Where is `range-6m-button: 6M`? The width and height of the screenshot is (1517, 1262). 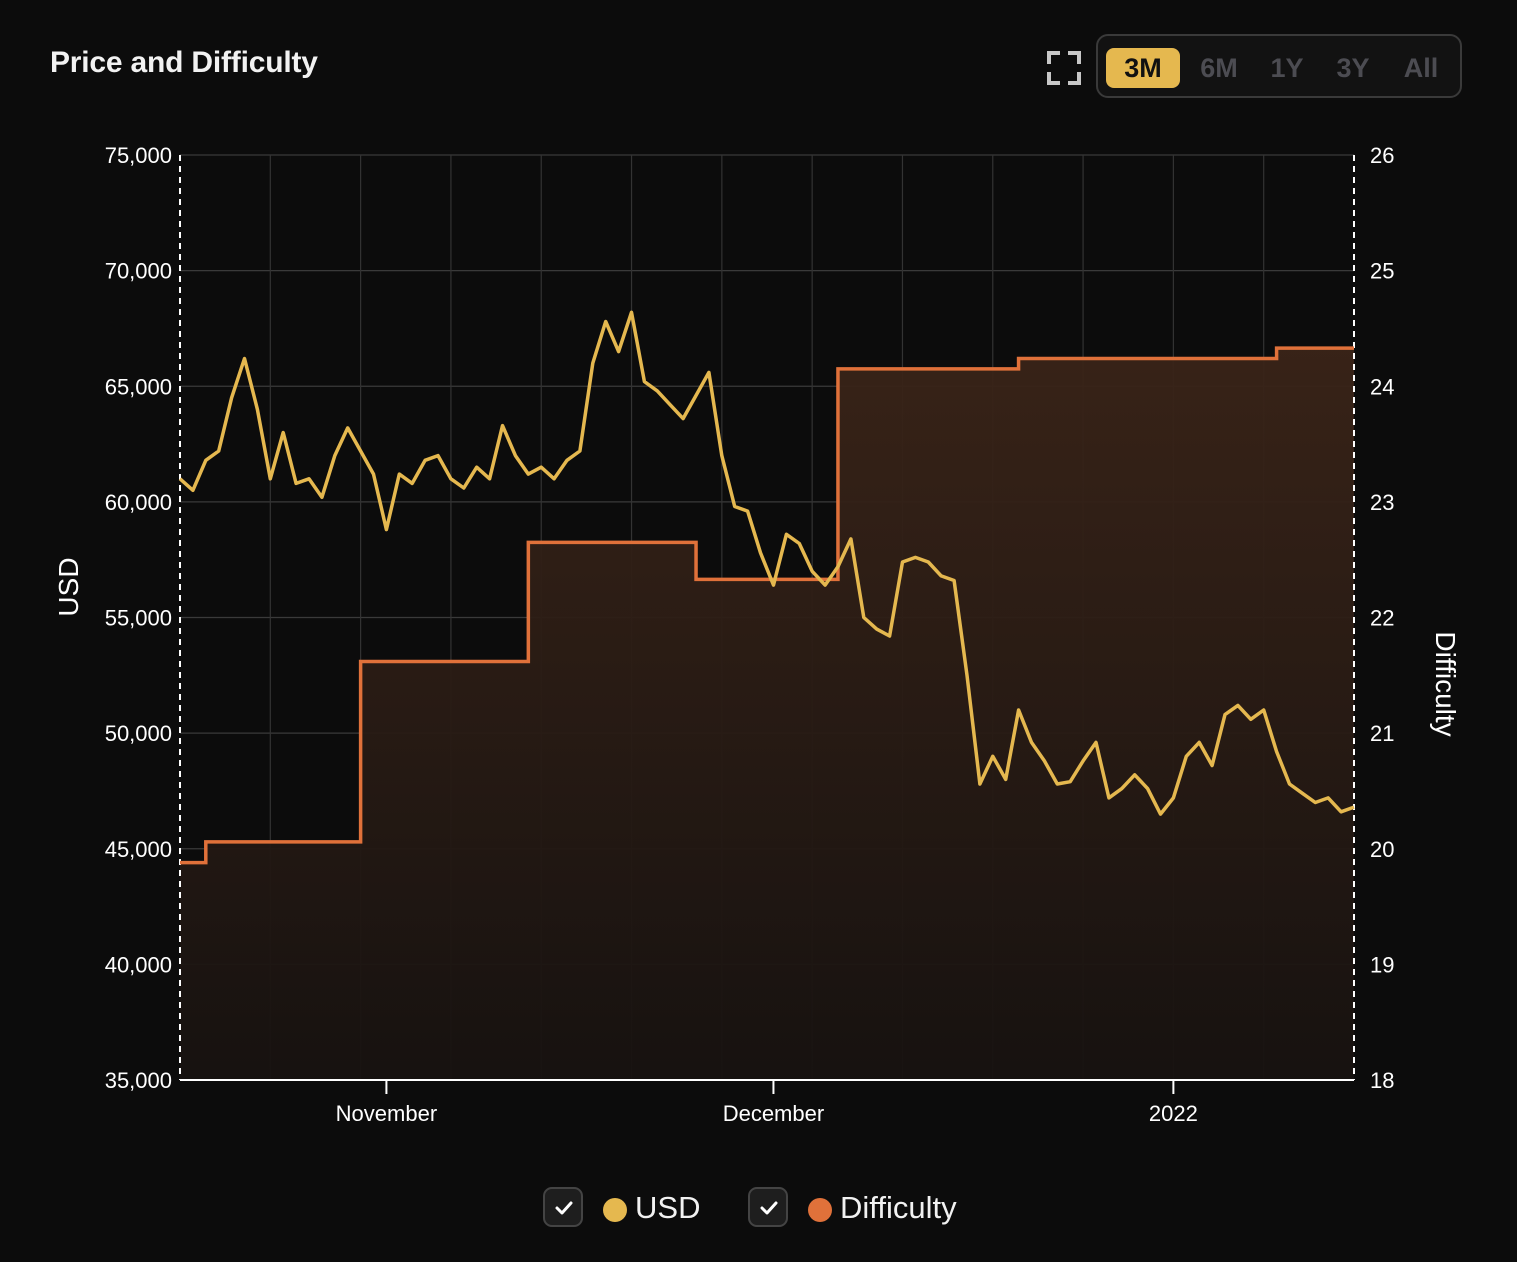 range-6m-button: 6M is located at coordinates (1219, 68).